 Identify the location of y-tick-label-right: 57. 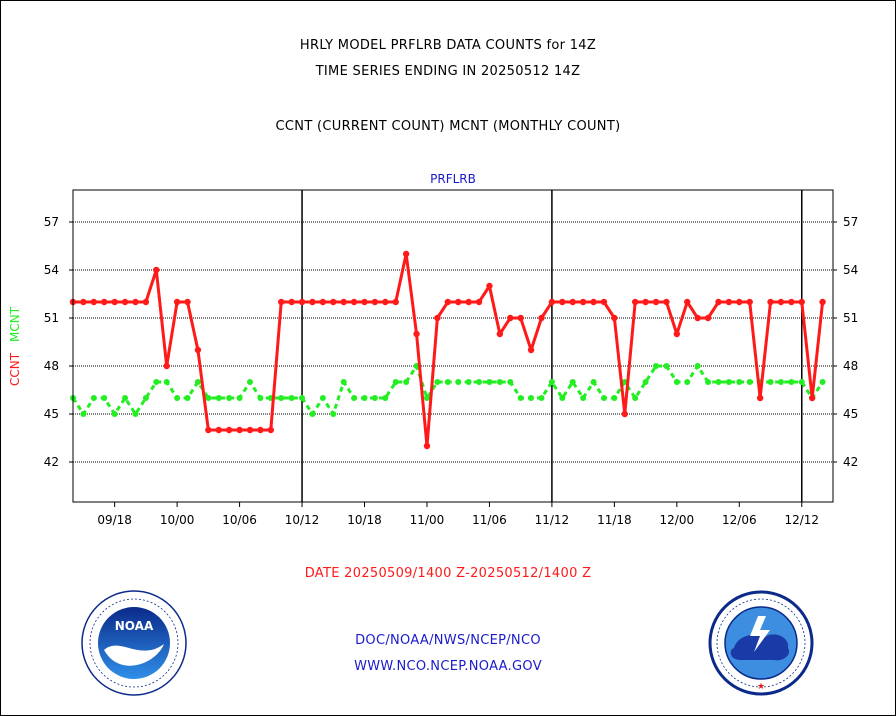
(850, 222).